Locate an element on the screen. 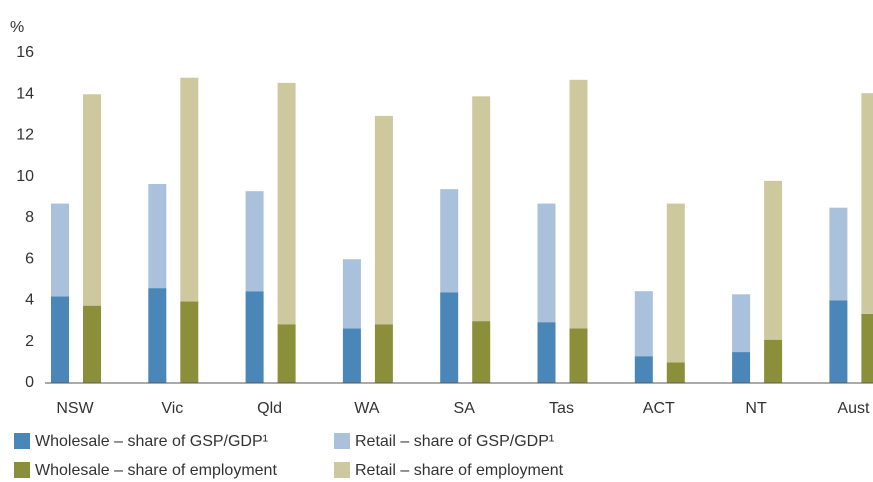 Image resolution: width=873 pixels, height=482 pixels. y-tick-label: 6 is located at coordinates (29, 258).